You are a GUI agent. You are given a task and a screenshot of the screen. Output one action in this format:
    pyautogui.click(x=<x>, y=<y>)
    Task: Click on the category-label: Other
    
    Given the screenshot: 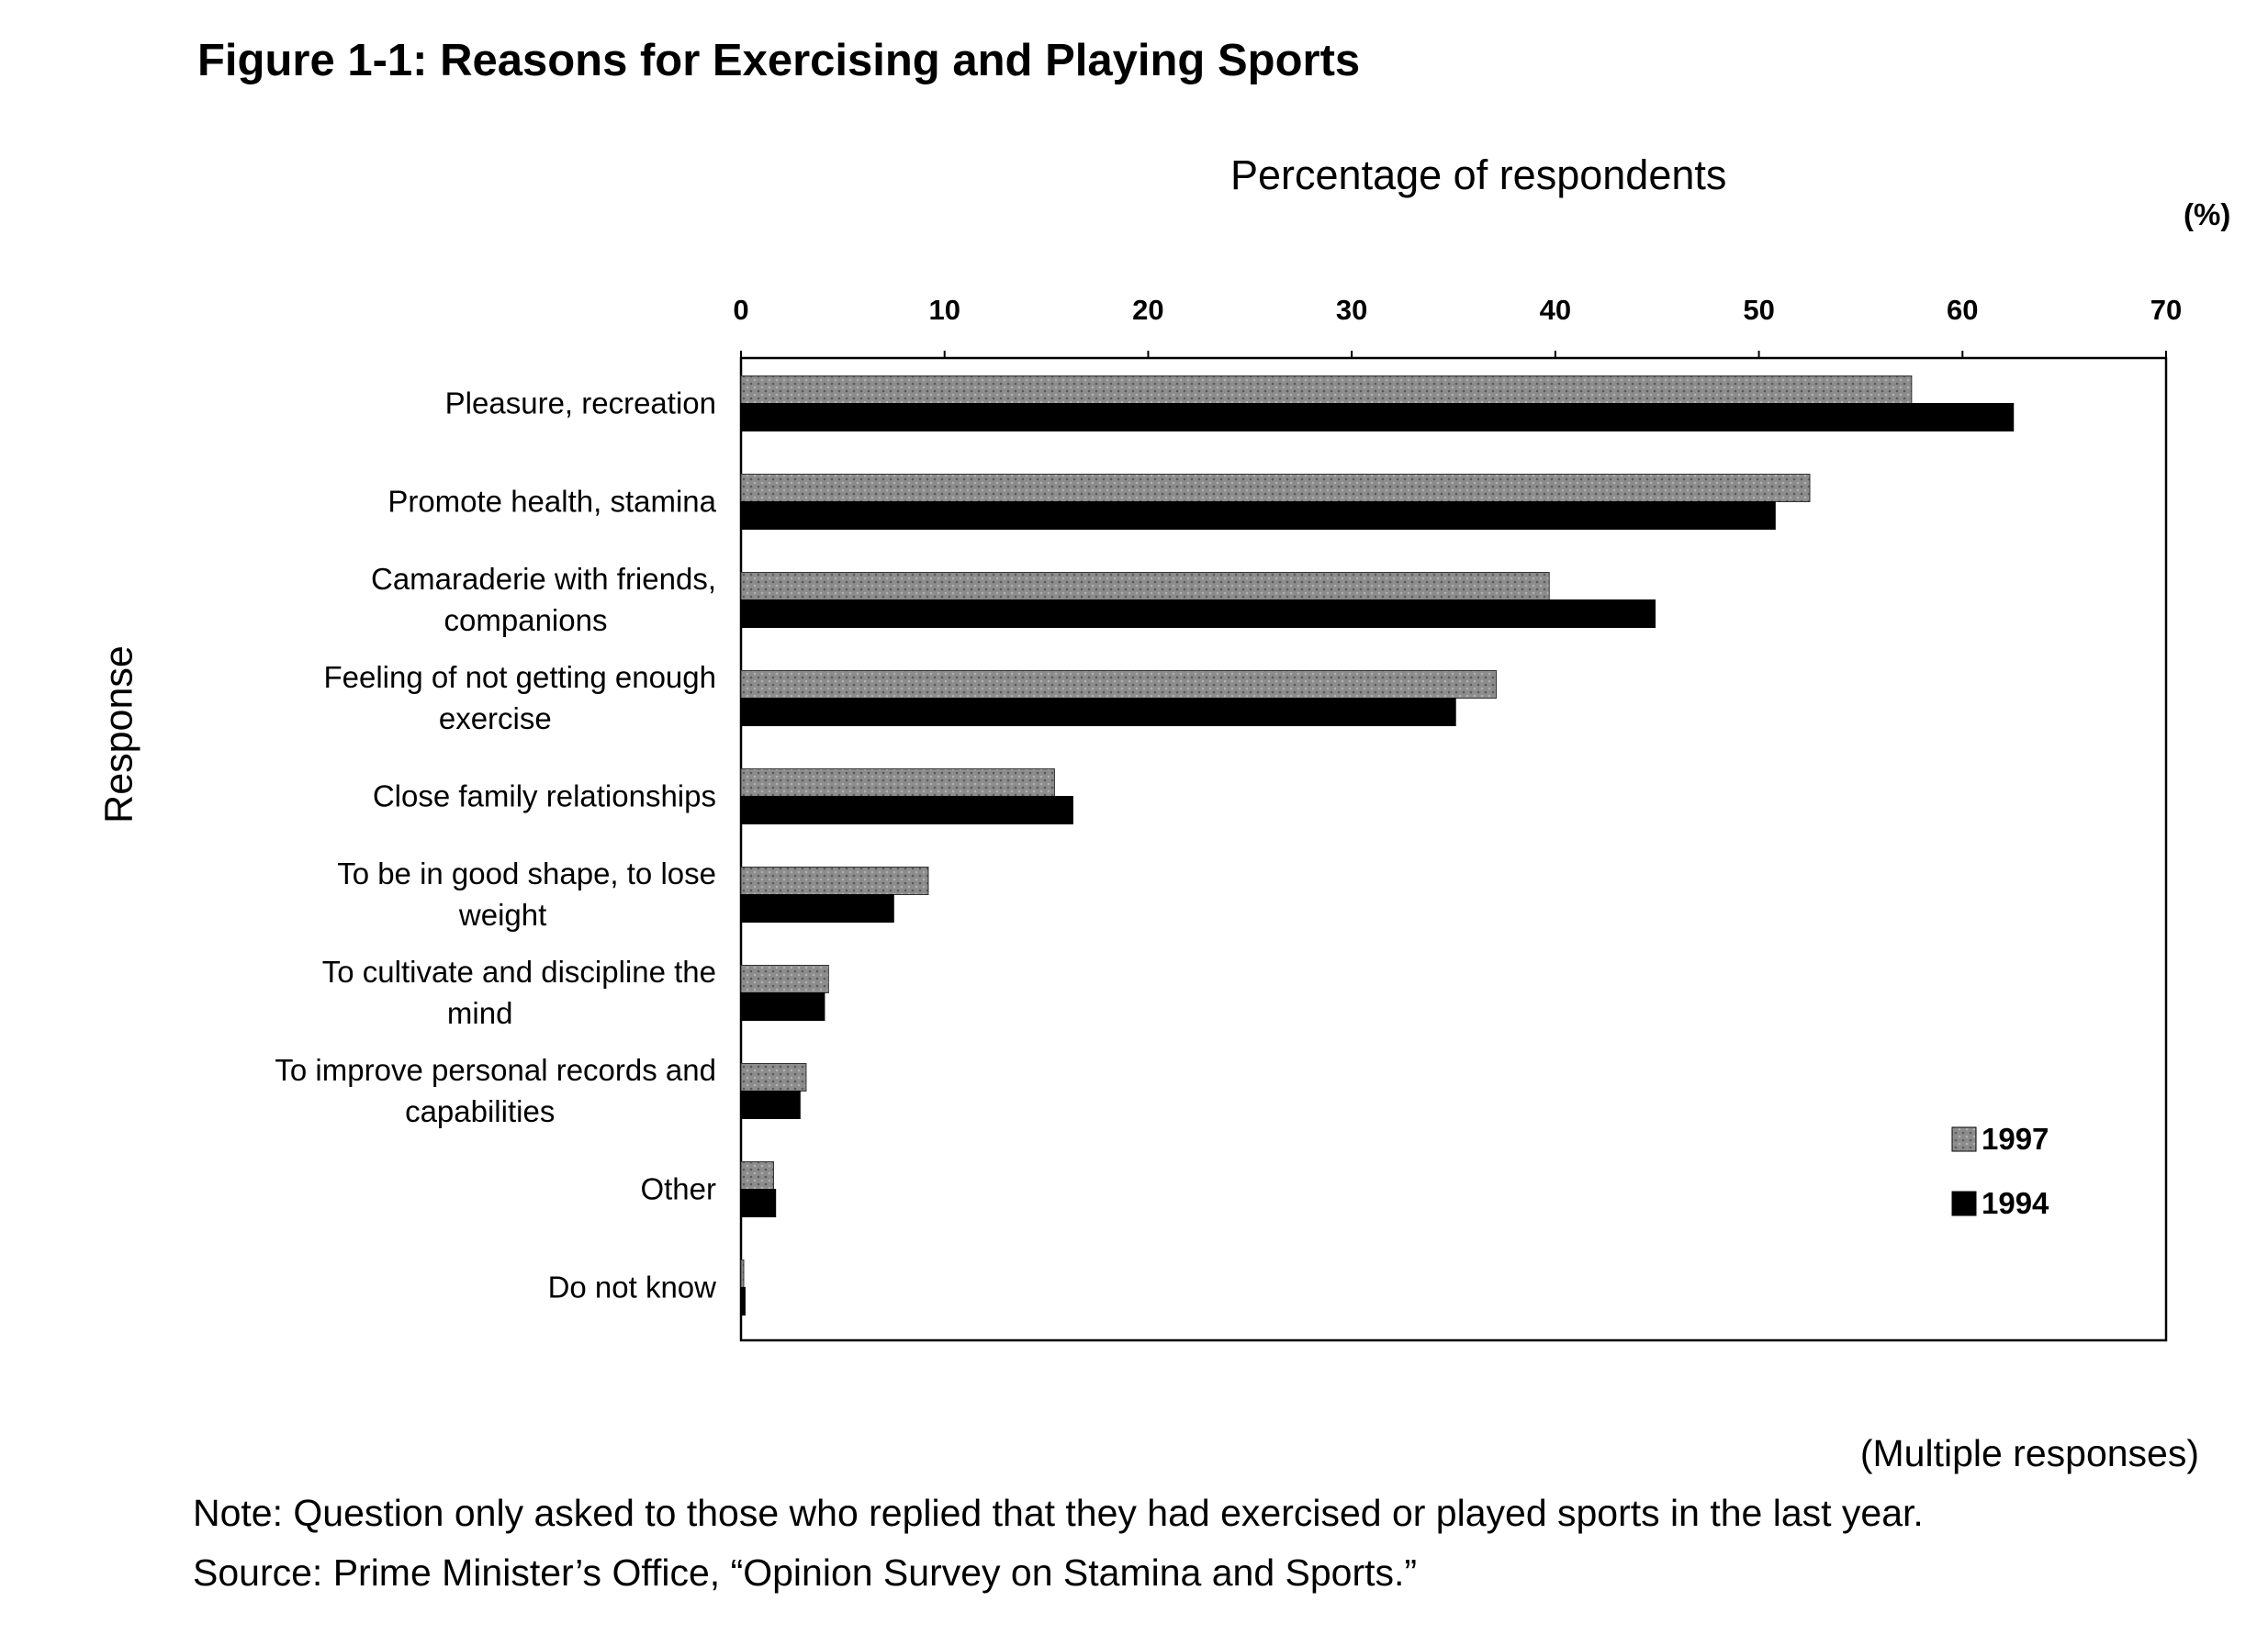 What is the action you would take?
    pyautogui.click(x=678, y=1189)
    